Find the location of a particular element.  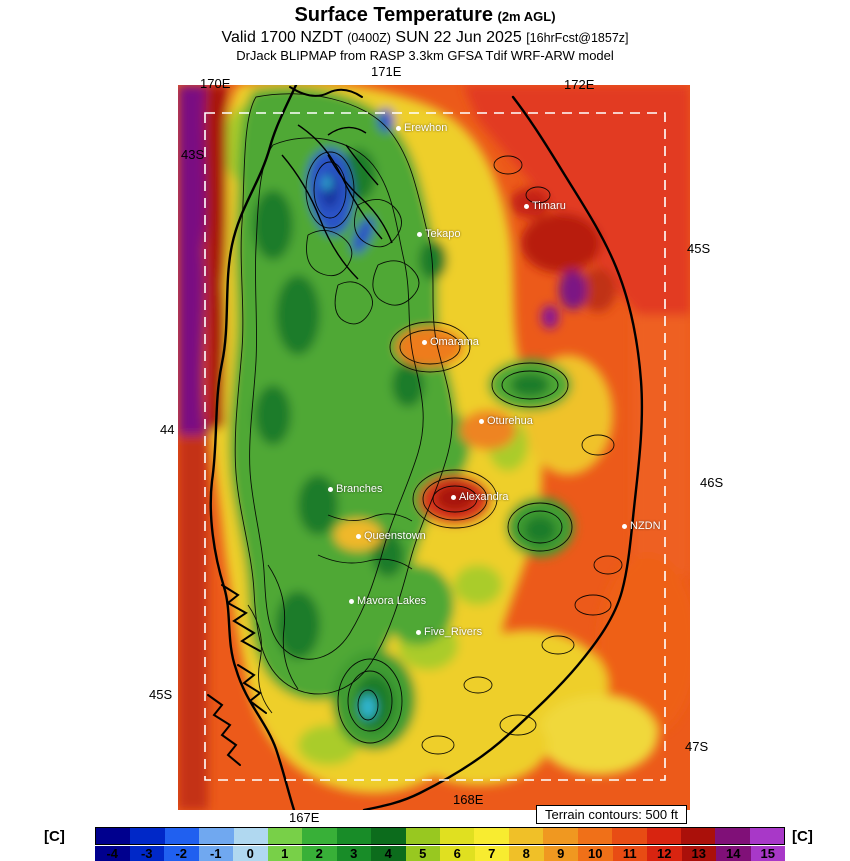

title-line: Surface Temperature (2m AGL) is located at coordinates (425, 15).